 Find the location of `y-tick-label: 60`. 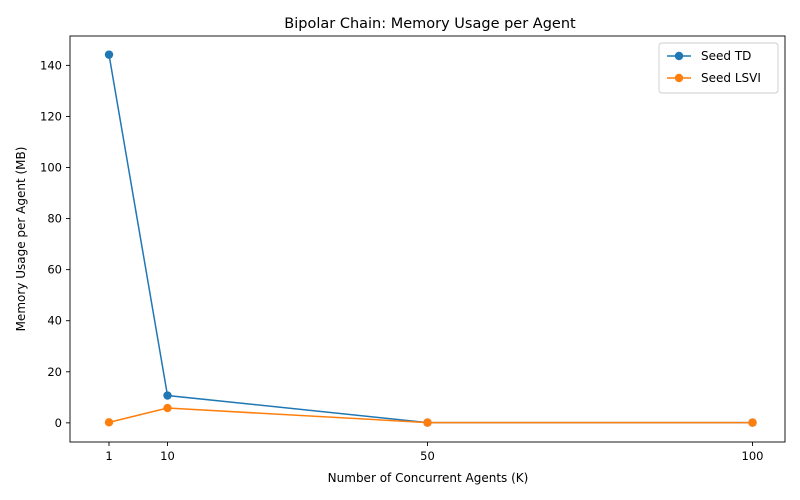

y-tick-label: 60 is located at coordinates (54, 270).